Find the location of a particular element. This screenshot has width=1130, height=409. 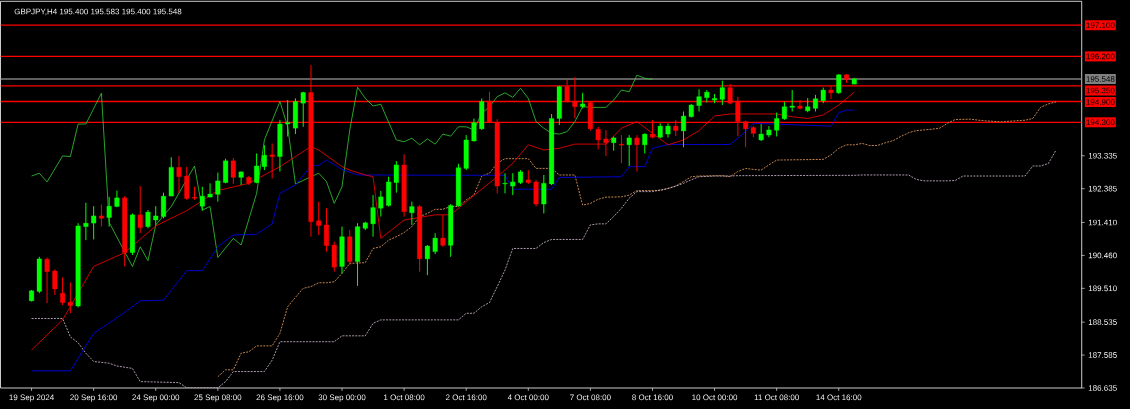

y-tick-label: 188.535 is located at coordinates (1102, 322).